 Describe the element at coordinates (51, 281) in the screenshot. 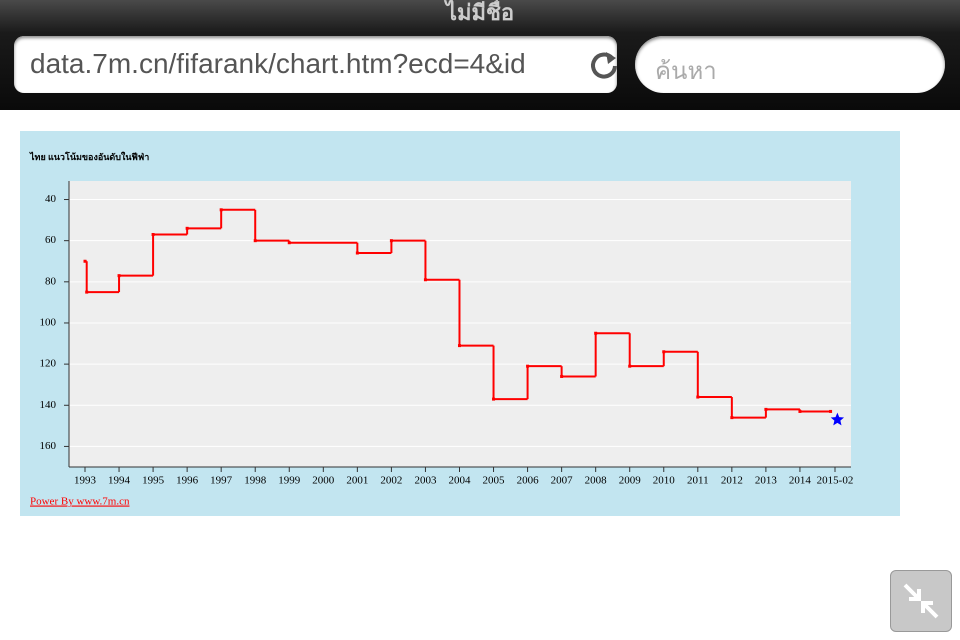

I see `y-tick-label: 80` at that location.